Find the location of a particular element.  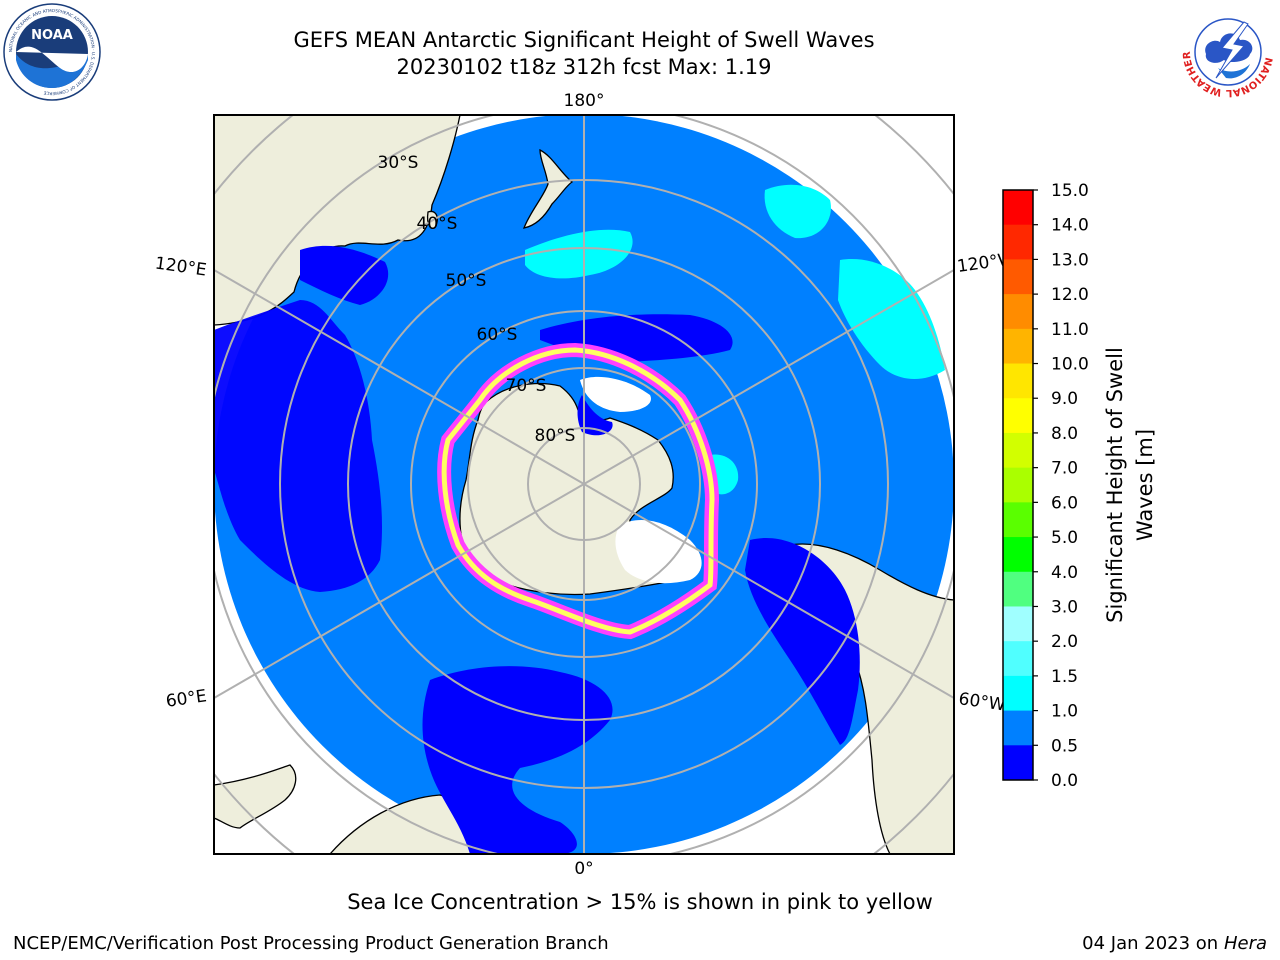

svg-text: NOAA is located at coordinates (52, 35).